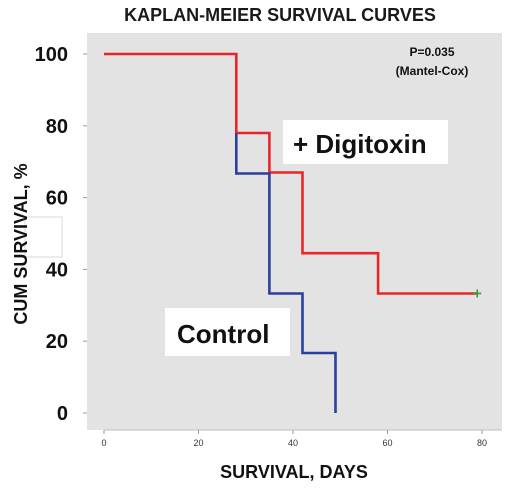 This screenshot has height=490, width=510. Describe the element at coordinates (62, 414) in the screenshot. I see `y-tick-label: 0` at that location.